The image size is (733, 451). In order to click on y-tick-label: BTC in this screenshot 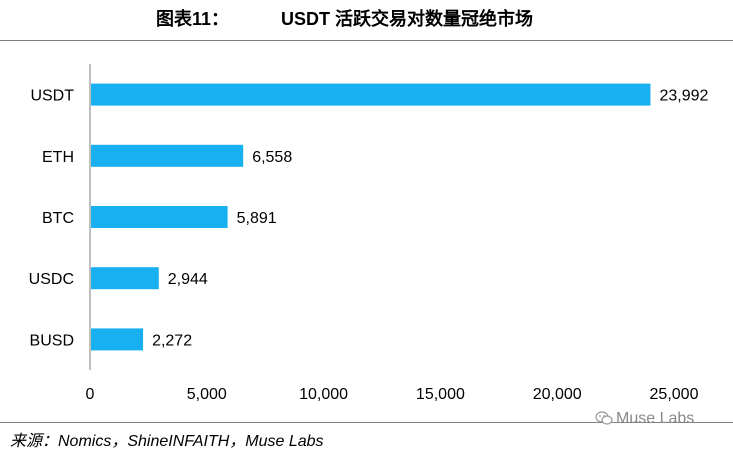, I will do `click(58, 218)`.